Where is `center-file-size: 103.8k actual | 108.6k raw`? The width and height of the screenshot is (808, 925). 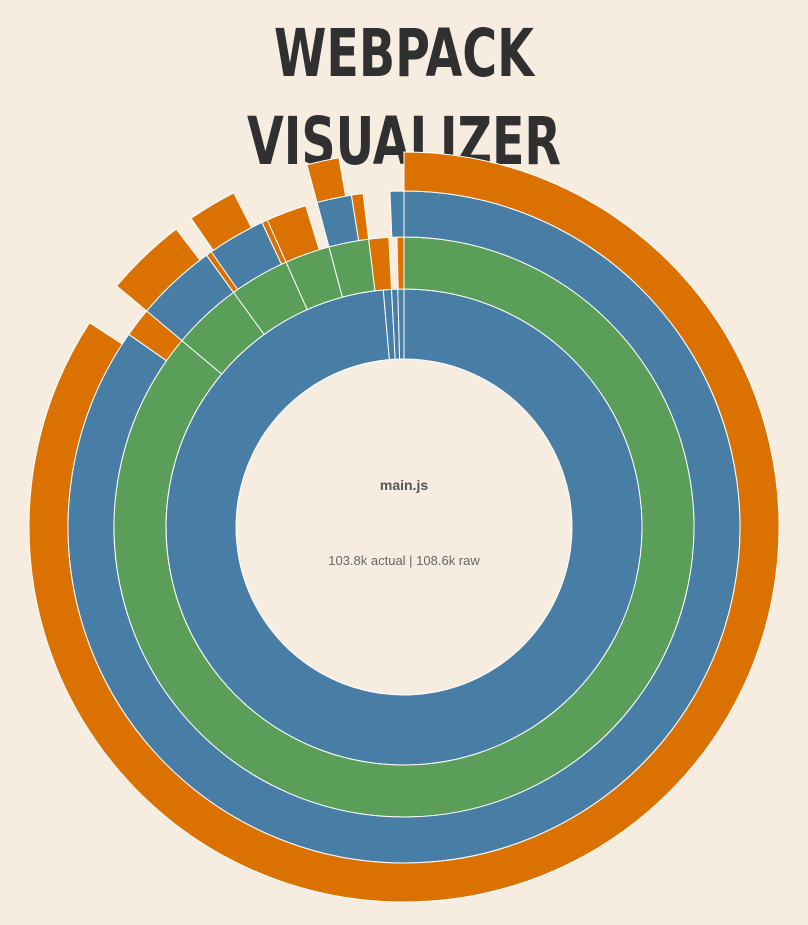 center-file-size: 103.8k actual | 108.6k raw is located at coordinates (404, 560).